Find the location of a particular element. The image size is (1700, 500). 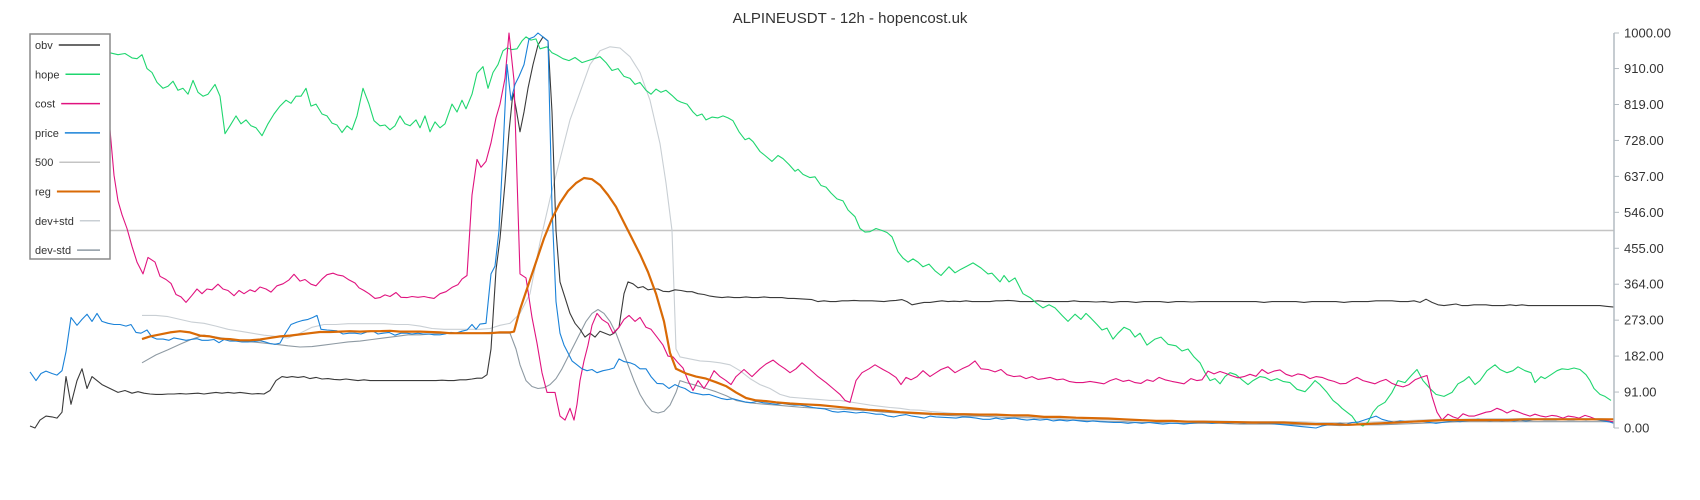

y-tick-label: 1000.00 is located at coordinates (1647, 33).